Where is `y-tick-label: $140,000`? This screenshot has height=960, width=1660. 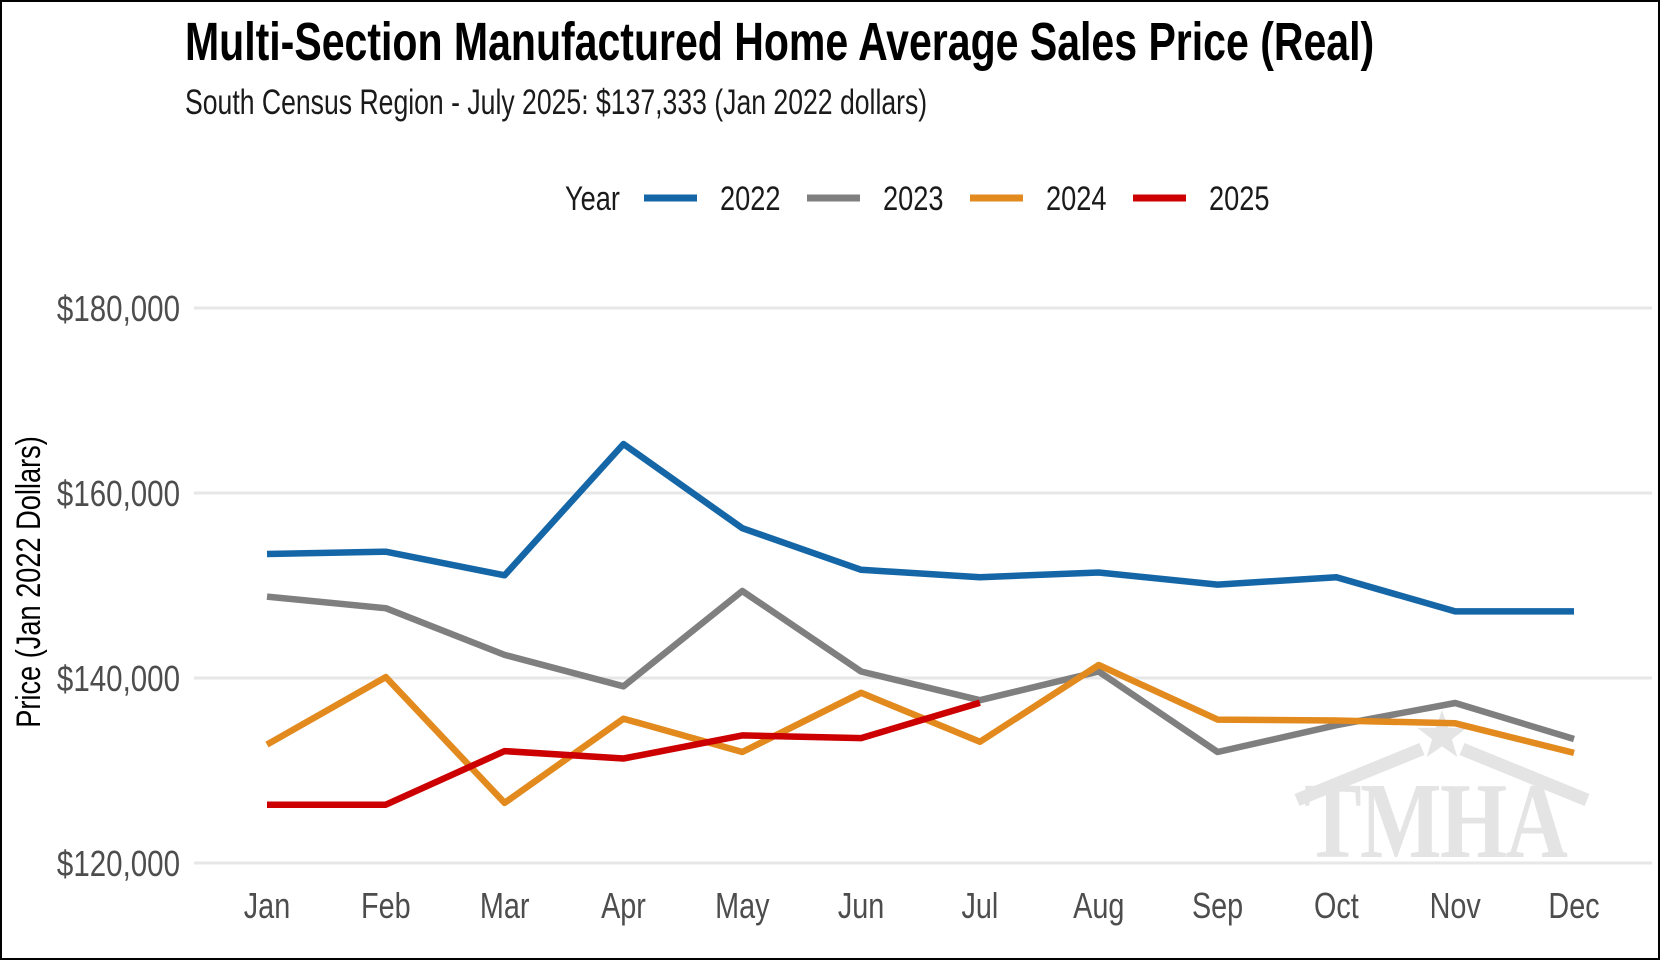 y-tick-label: $140,000 is located at coordinates (118, 678).